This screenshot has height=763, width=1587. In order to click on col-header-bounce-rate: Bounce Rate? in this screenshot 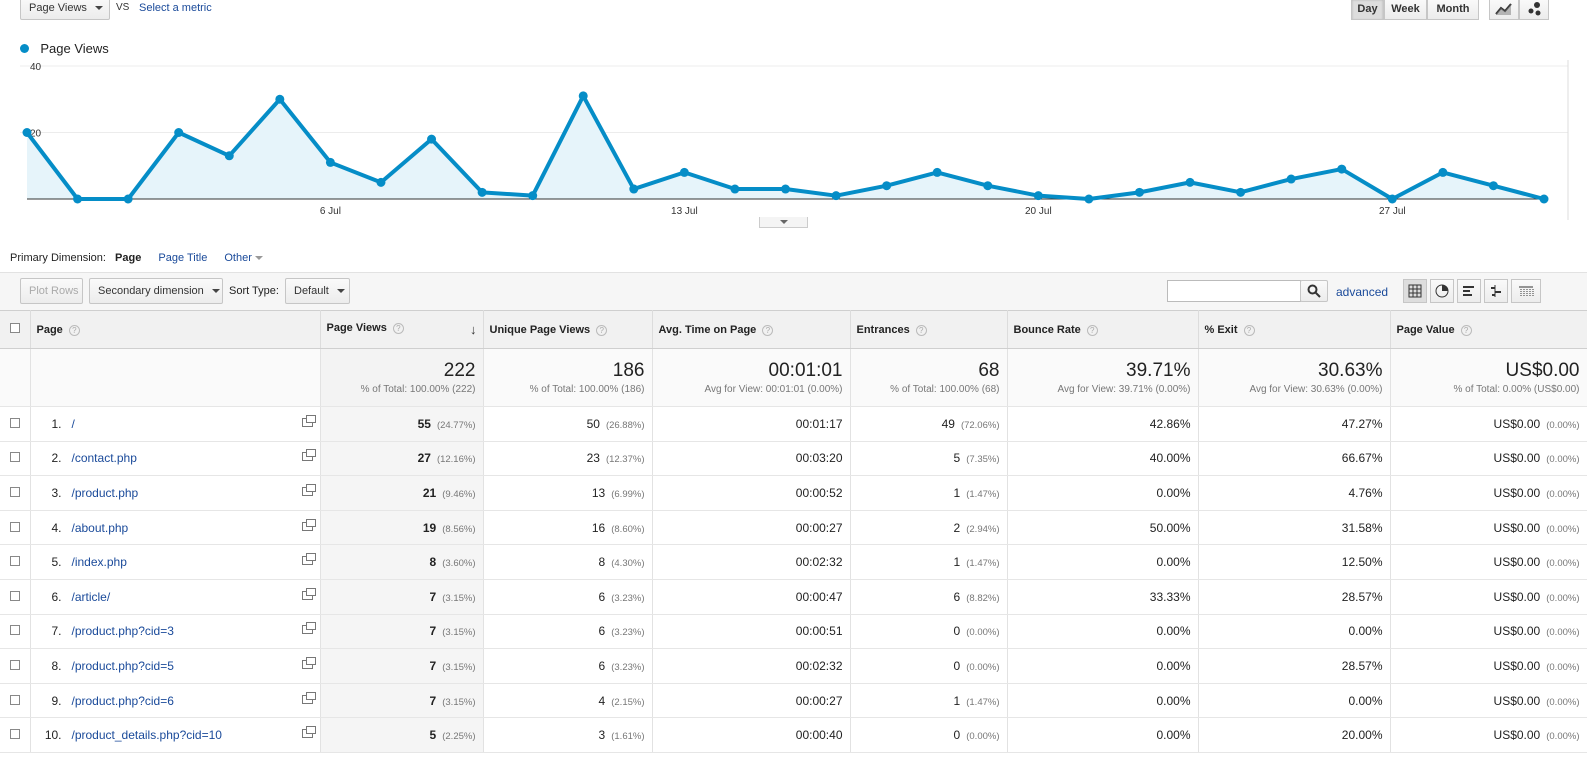, I will do `click(1103, 329)`.